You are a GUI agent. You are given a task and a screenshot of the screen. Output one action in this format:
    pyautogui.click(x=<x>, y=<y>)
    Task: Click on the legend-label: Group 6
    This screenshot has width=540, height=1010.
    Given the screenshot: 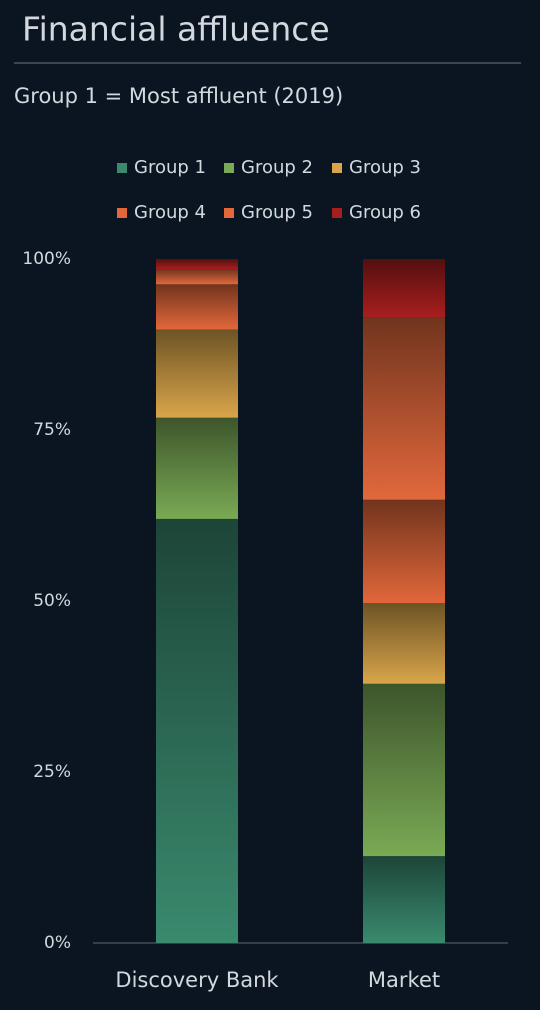 What is the action you would take?
    pyautogui.click(x=385, y=212)
    